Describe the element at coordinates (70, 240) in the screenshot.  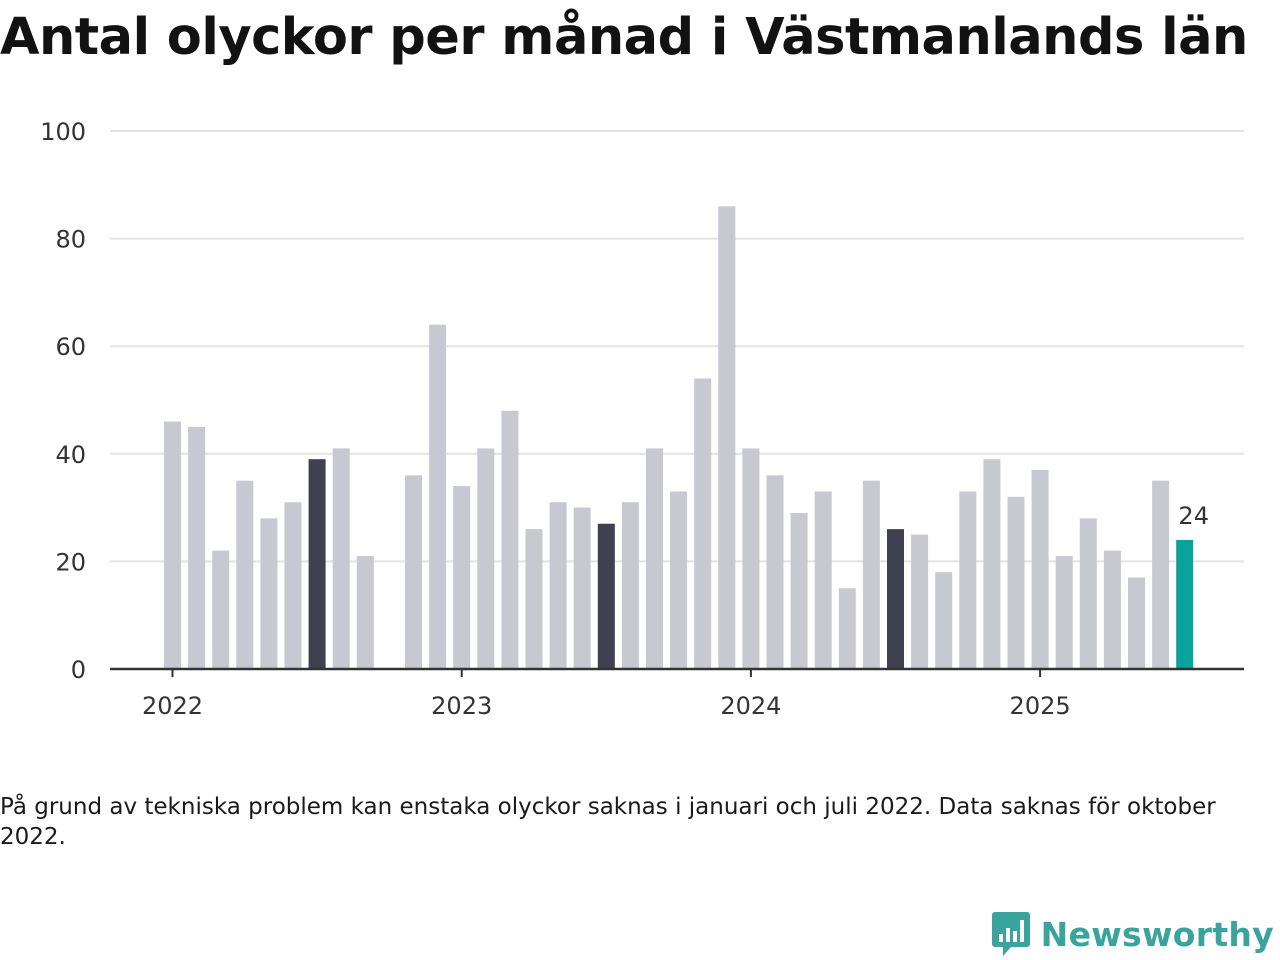
I see `y-tick-label: 80` at that location.